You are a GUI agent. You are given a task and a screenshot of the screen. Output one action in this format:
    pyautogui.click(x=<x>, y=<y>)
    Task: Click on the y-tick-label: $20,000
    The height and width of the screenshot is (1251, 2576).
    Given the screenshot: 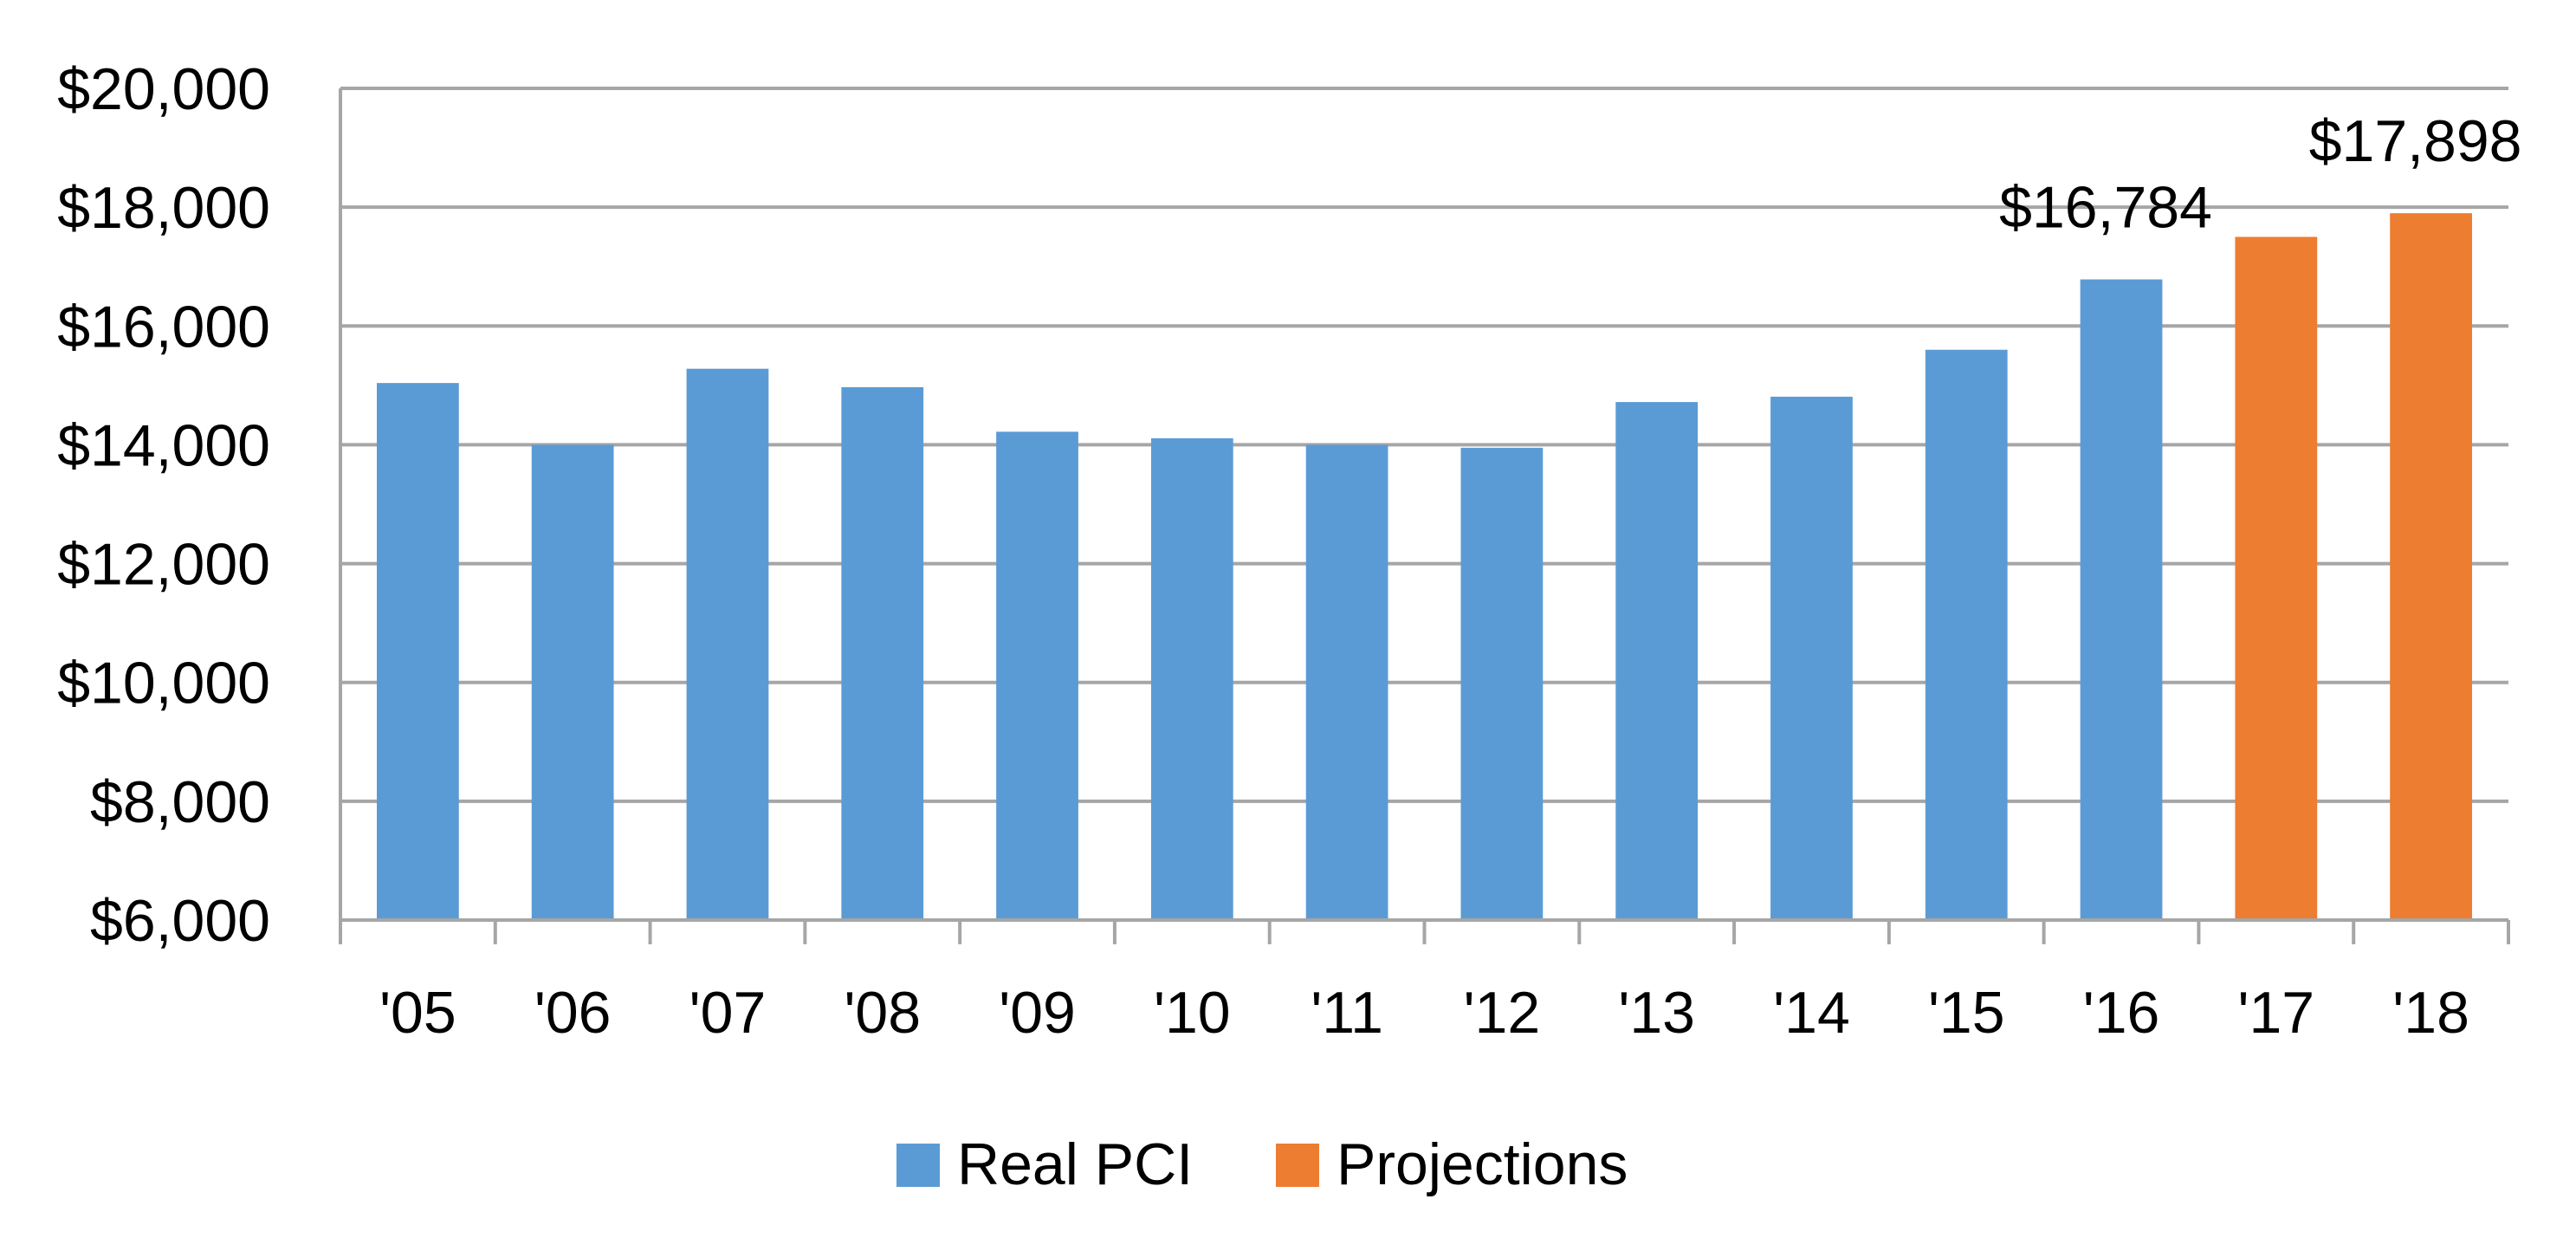 What is the action you would take?
    pyautogui.click(x=163, y=89)
    